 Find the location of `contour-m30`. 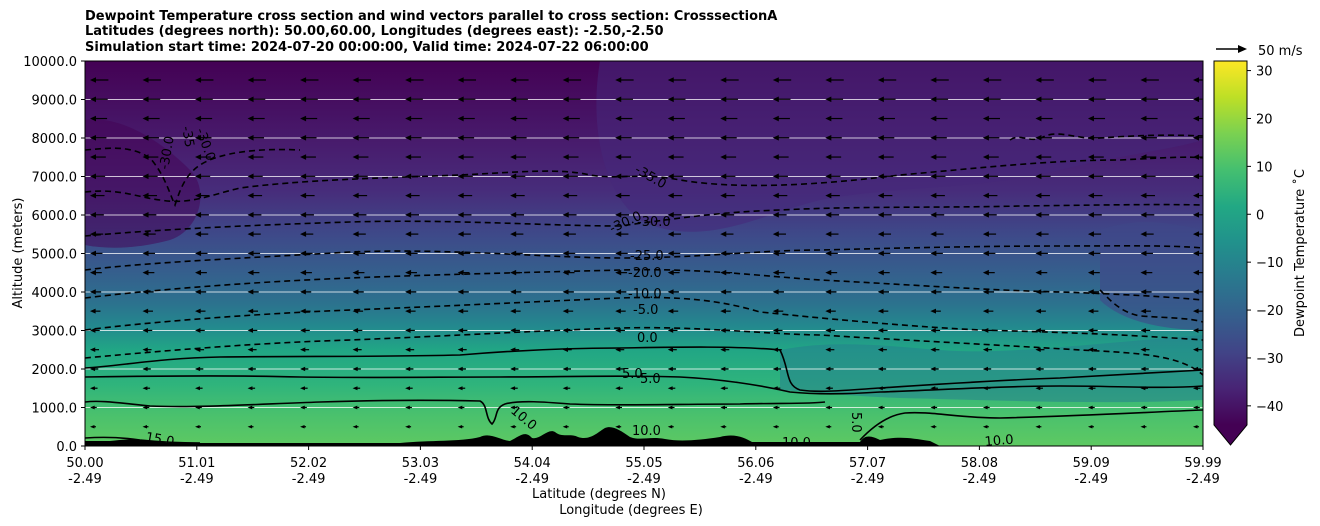

contour-m30 is located at coordinates (644, 220).